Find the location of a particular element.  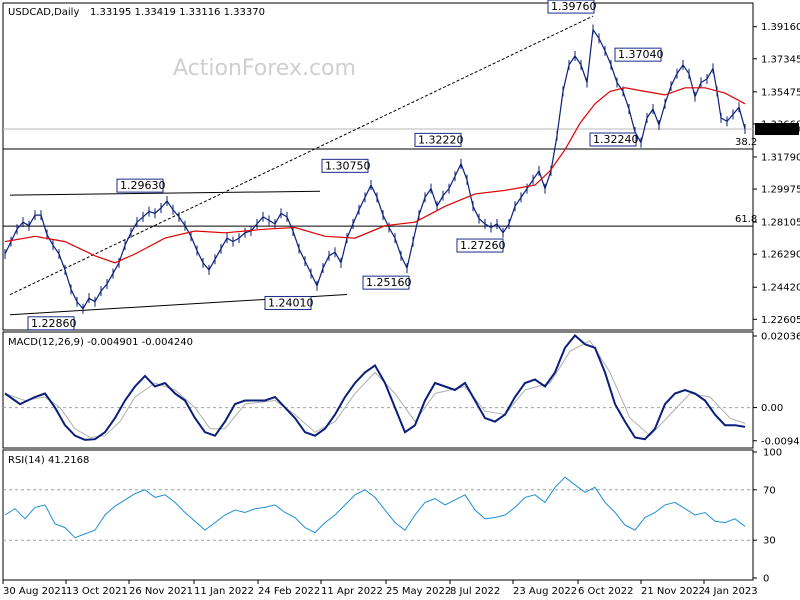

x-axis-label: 11 Apr 2022 is located at coordinates (352, 591).